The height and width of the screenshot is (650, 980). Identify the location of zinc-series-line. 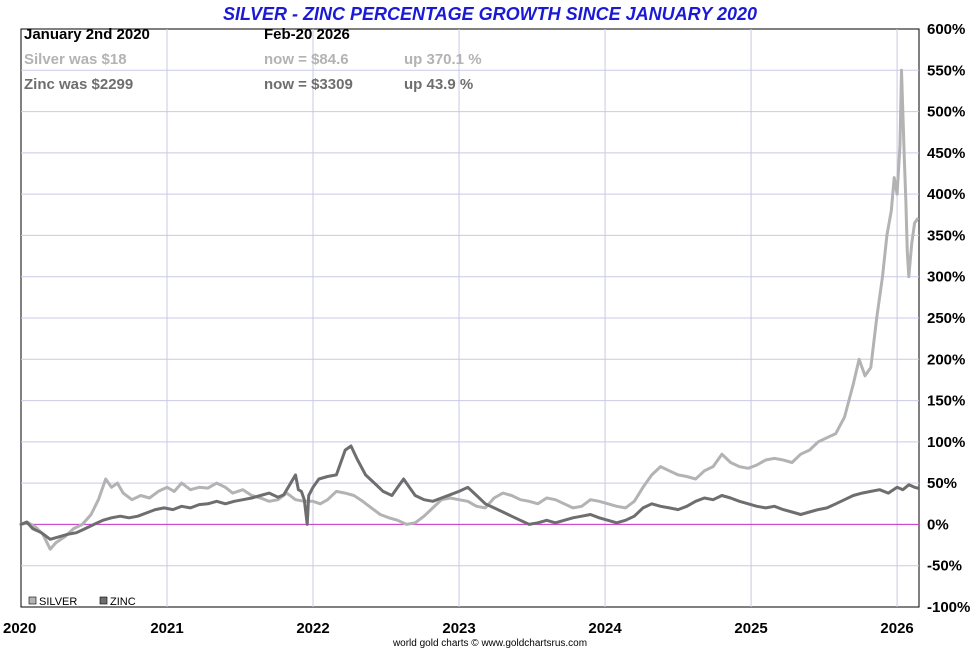
(469, 492).